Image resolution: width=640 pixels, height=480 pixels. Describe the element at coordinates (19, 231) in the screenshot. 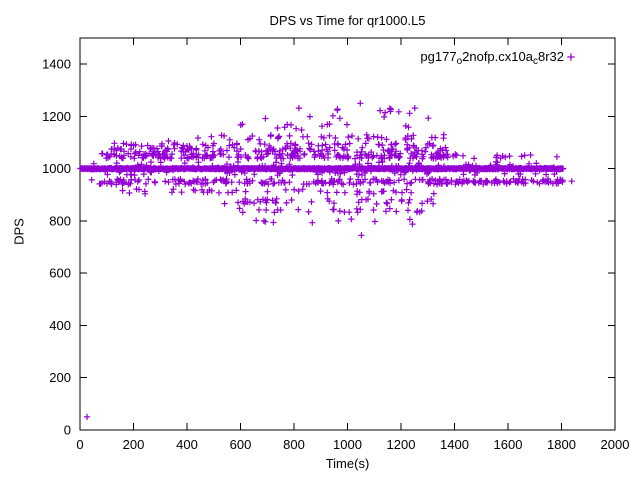

I see `y-axis-label: DPS` at that location.